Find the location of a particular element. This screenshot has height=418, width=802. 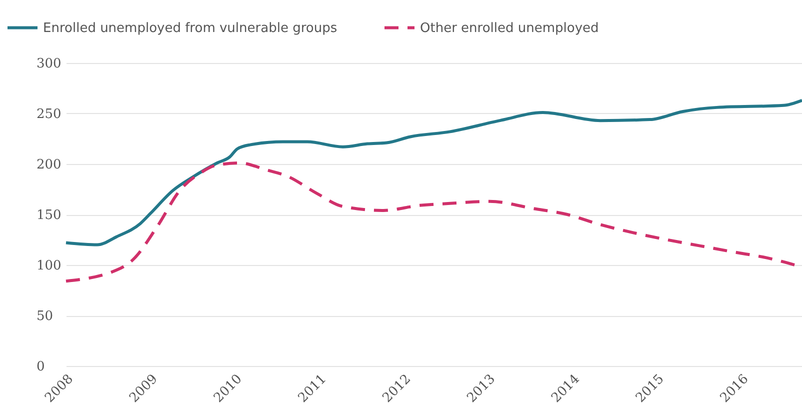

y-tick-label: 200 is located at coordinates (49, 165).